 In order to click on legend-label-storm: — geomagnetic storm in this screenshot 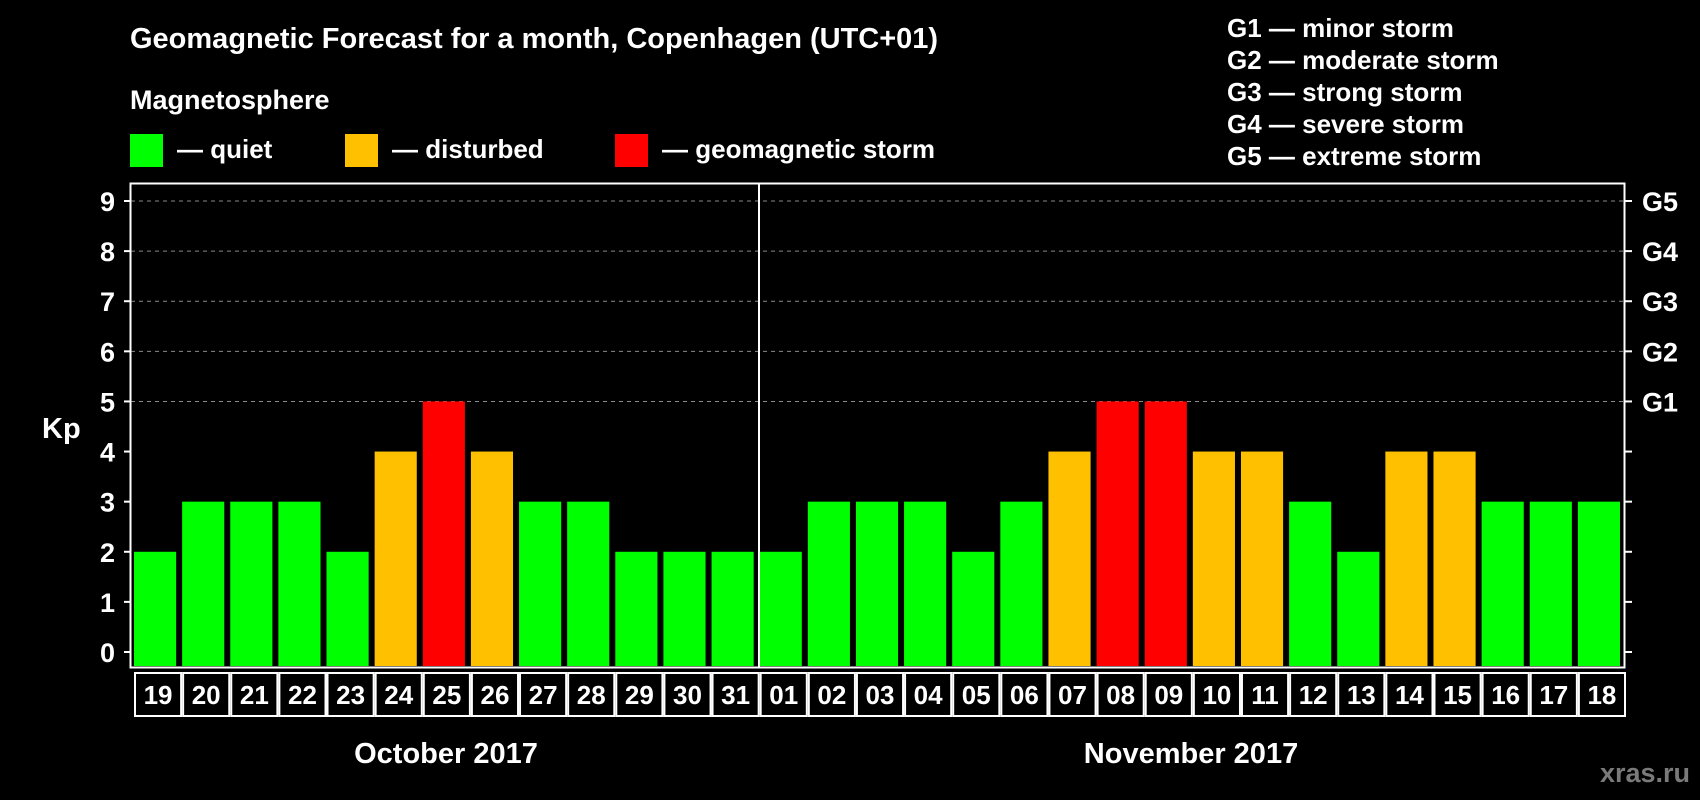, I will do `click(798, 149)`.